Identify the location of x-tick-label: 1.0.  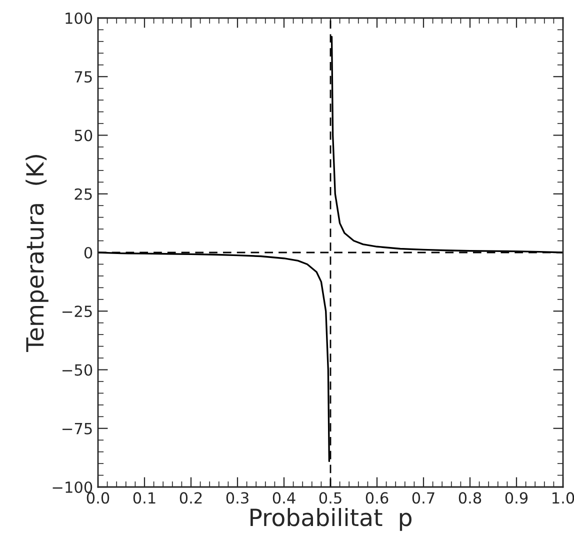
(563, 498).